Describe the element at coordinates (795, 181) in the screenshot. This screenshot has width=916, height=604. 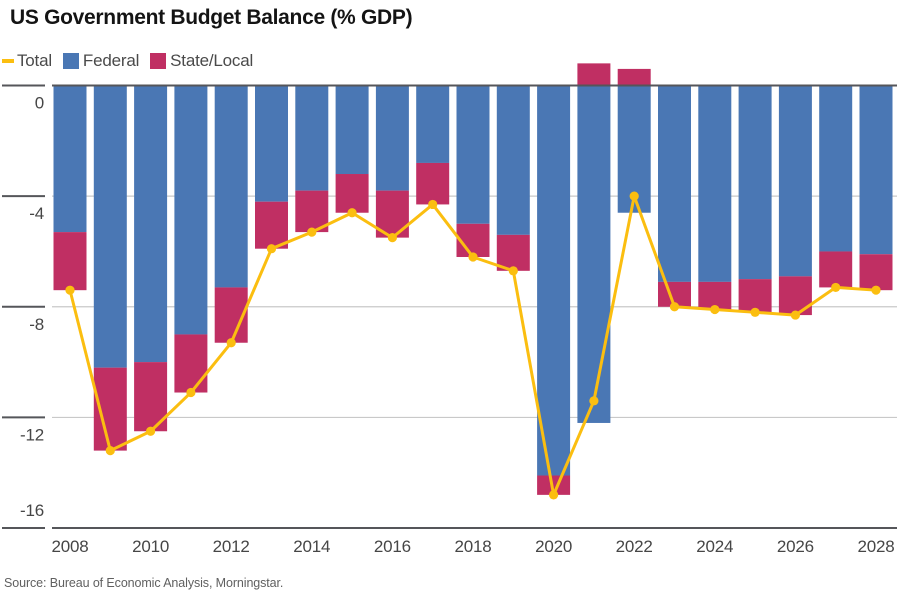
I see `federal-bar-2026` at that location.